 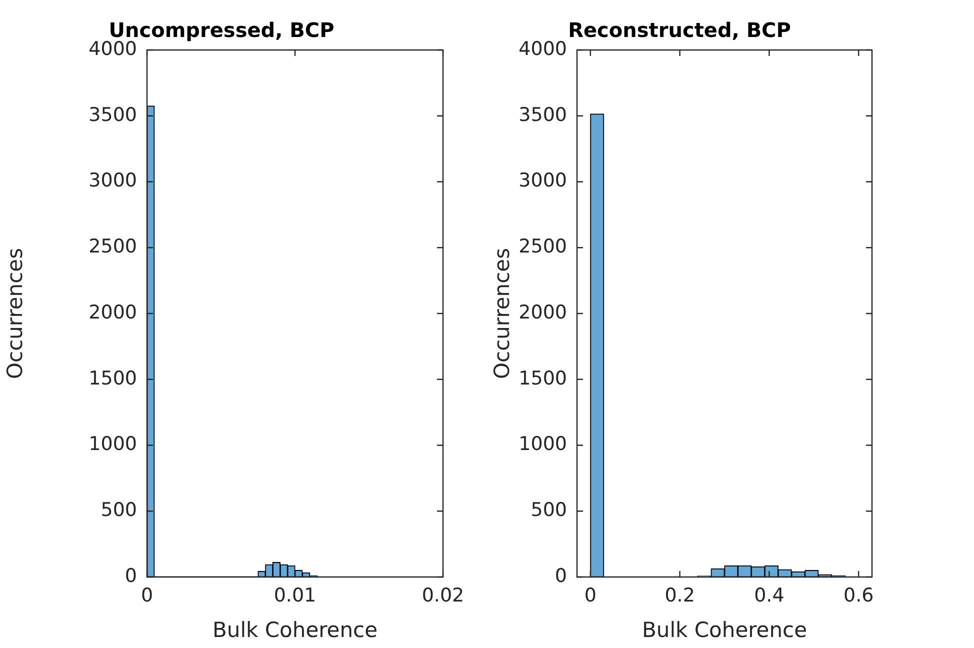 What do you see at coordinates (295, 595) in the screenshot?
I see `x-tick-label: 0.01` at bounding box center [295, 595].